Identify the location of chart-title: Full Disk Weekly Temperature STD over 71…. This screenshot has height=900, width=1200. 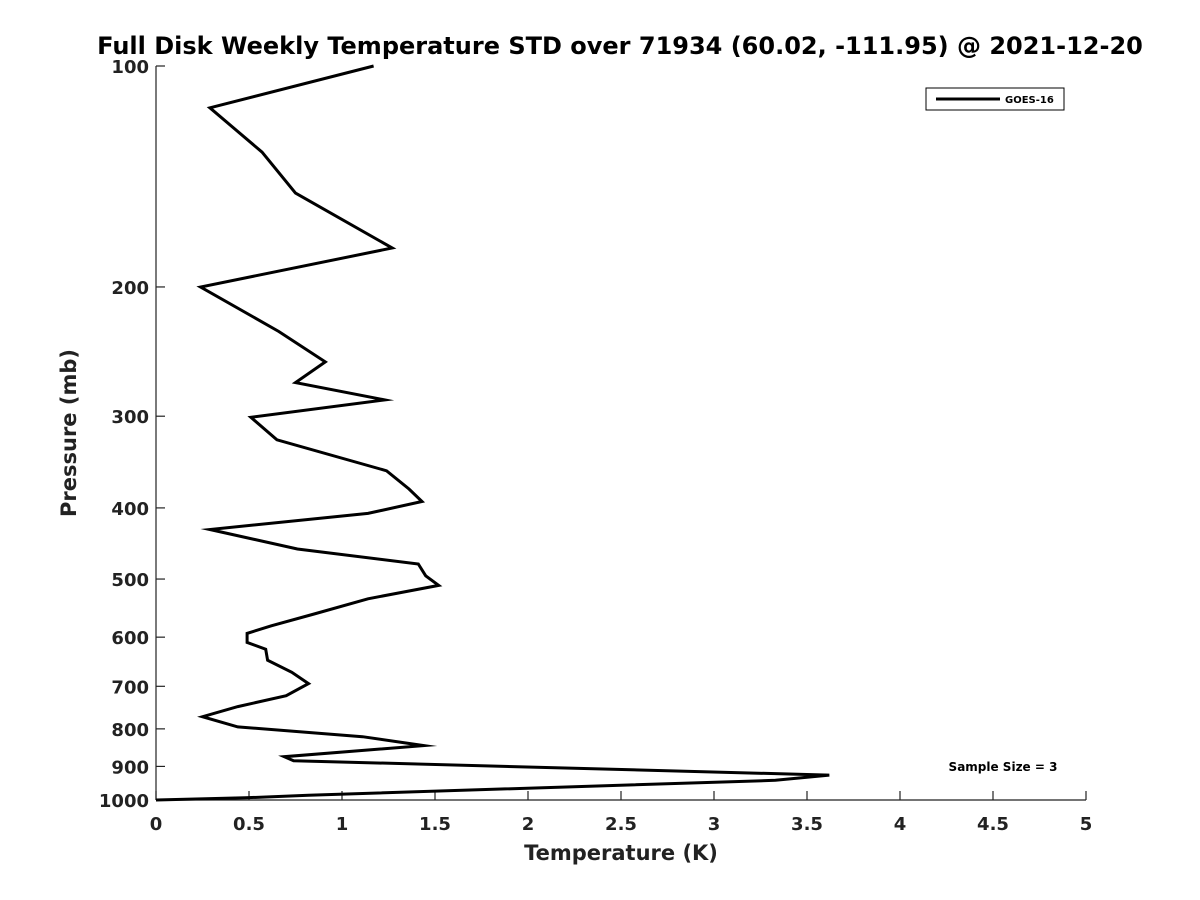
(620, 46).